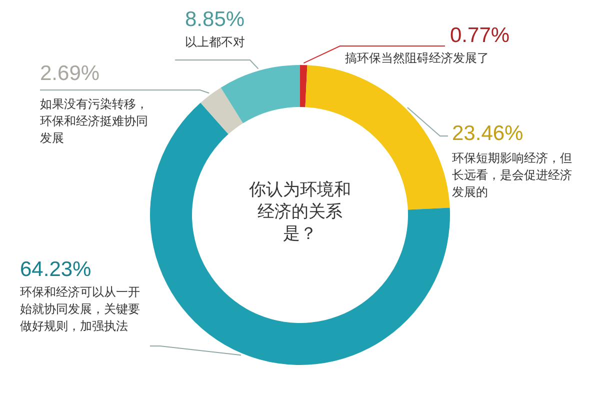 The height and width of the screenshot is (396, 596). What do you see at coordinates (488, 134) in the screenshot?
I see `data-label: 23.46%` at bounding box center [488, 134].